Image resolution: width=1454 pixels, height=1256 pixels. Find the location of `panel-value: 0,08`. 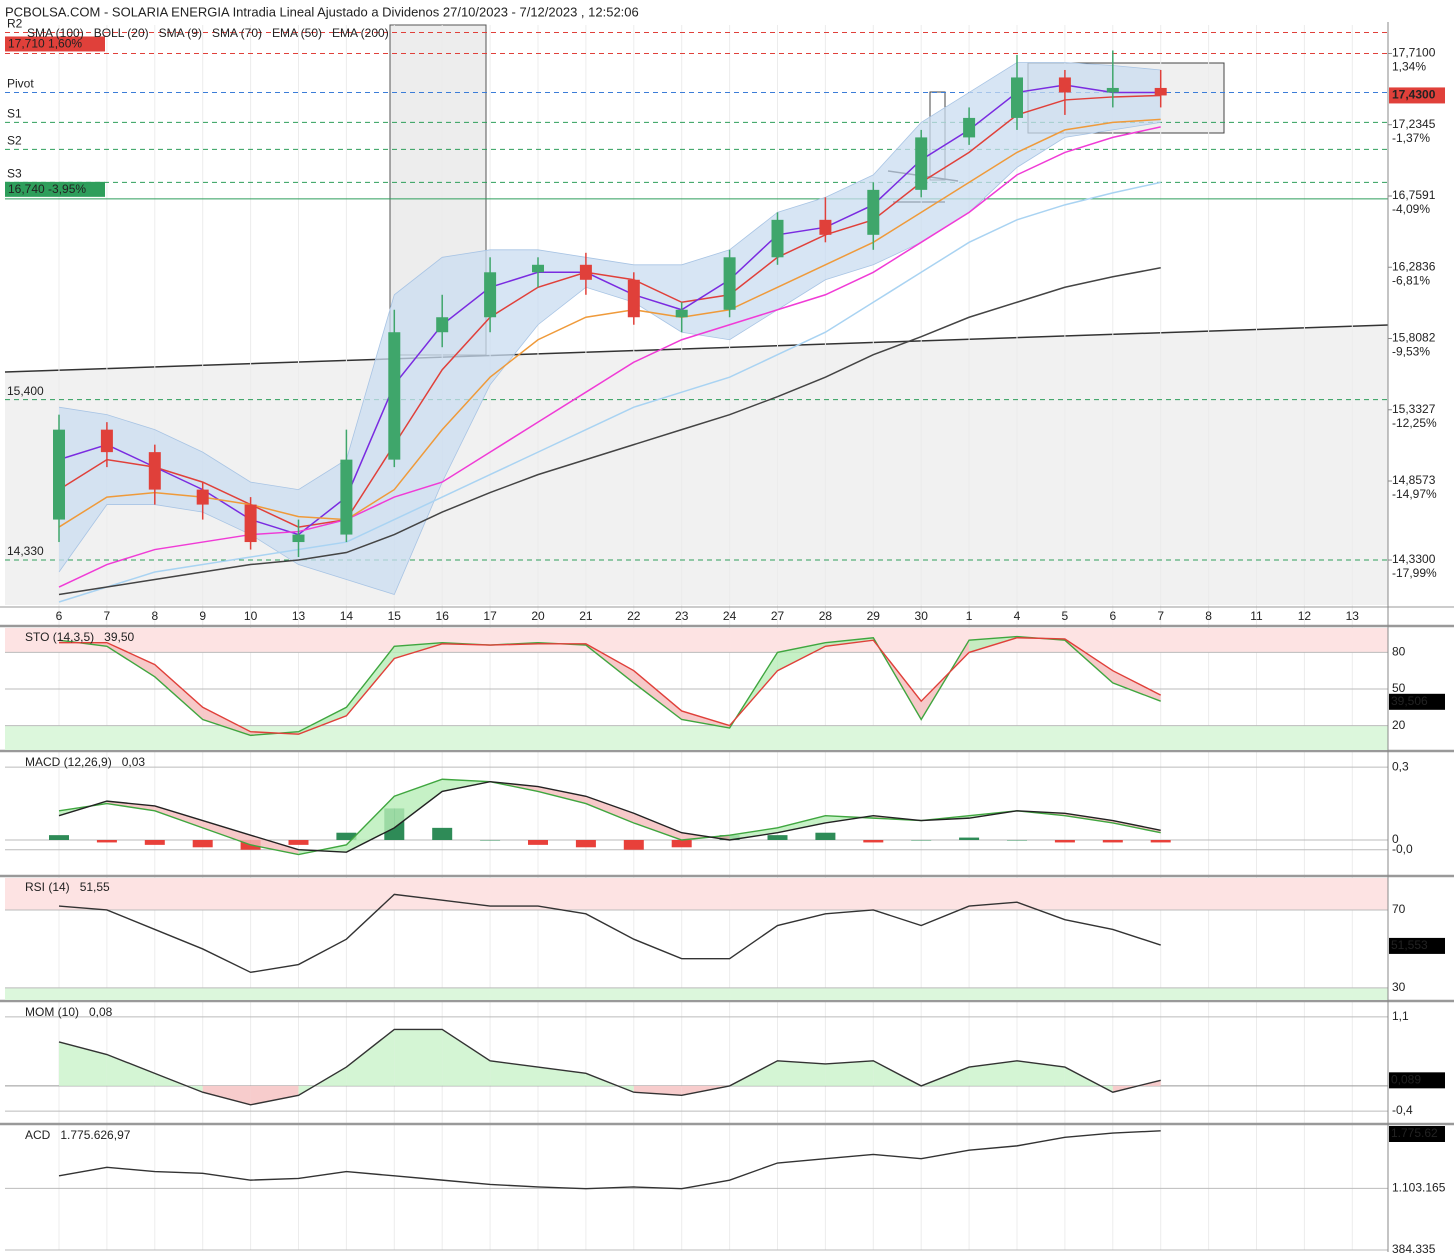

panel-value: 0,08 is located at coordinates (101, 1012).